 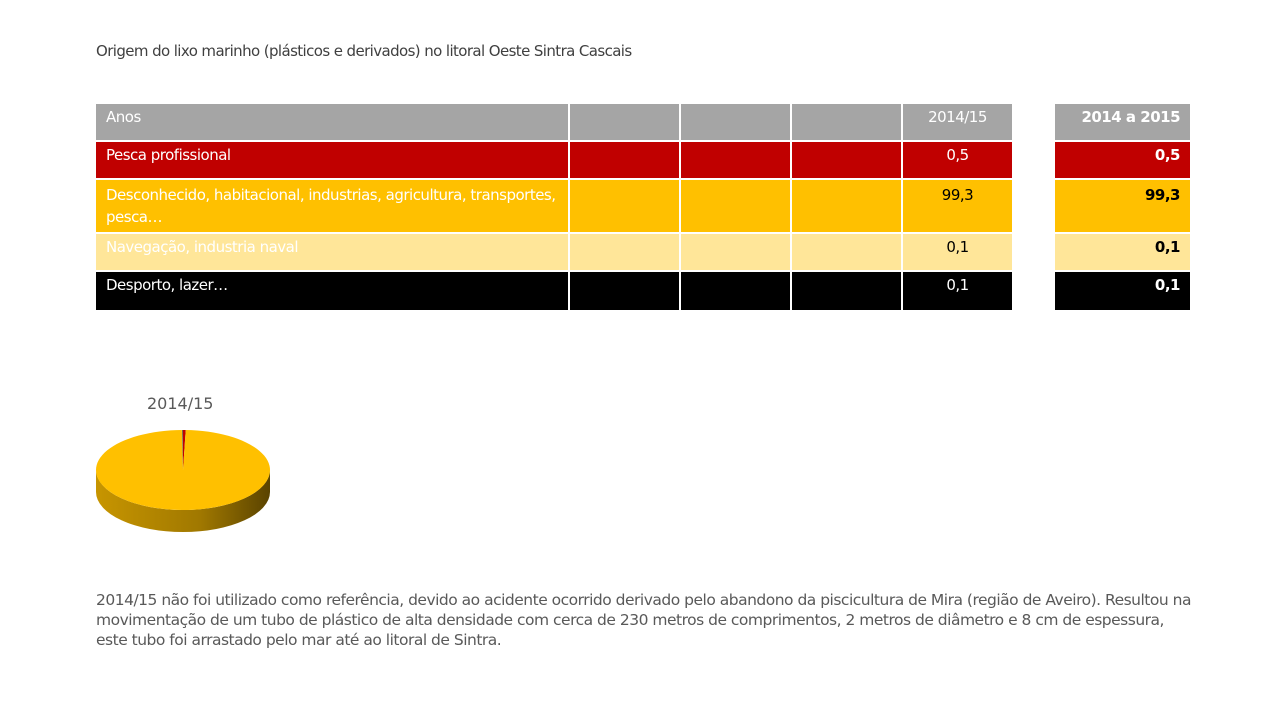 What do you see at coordinates (1122, 160) in the screenshot?
I see `summary-value: 0,5` at bounding box center [1122, 160].